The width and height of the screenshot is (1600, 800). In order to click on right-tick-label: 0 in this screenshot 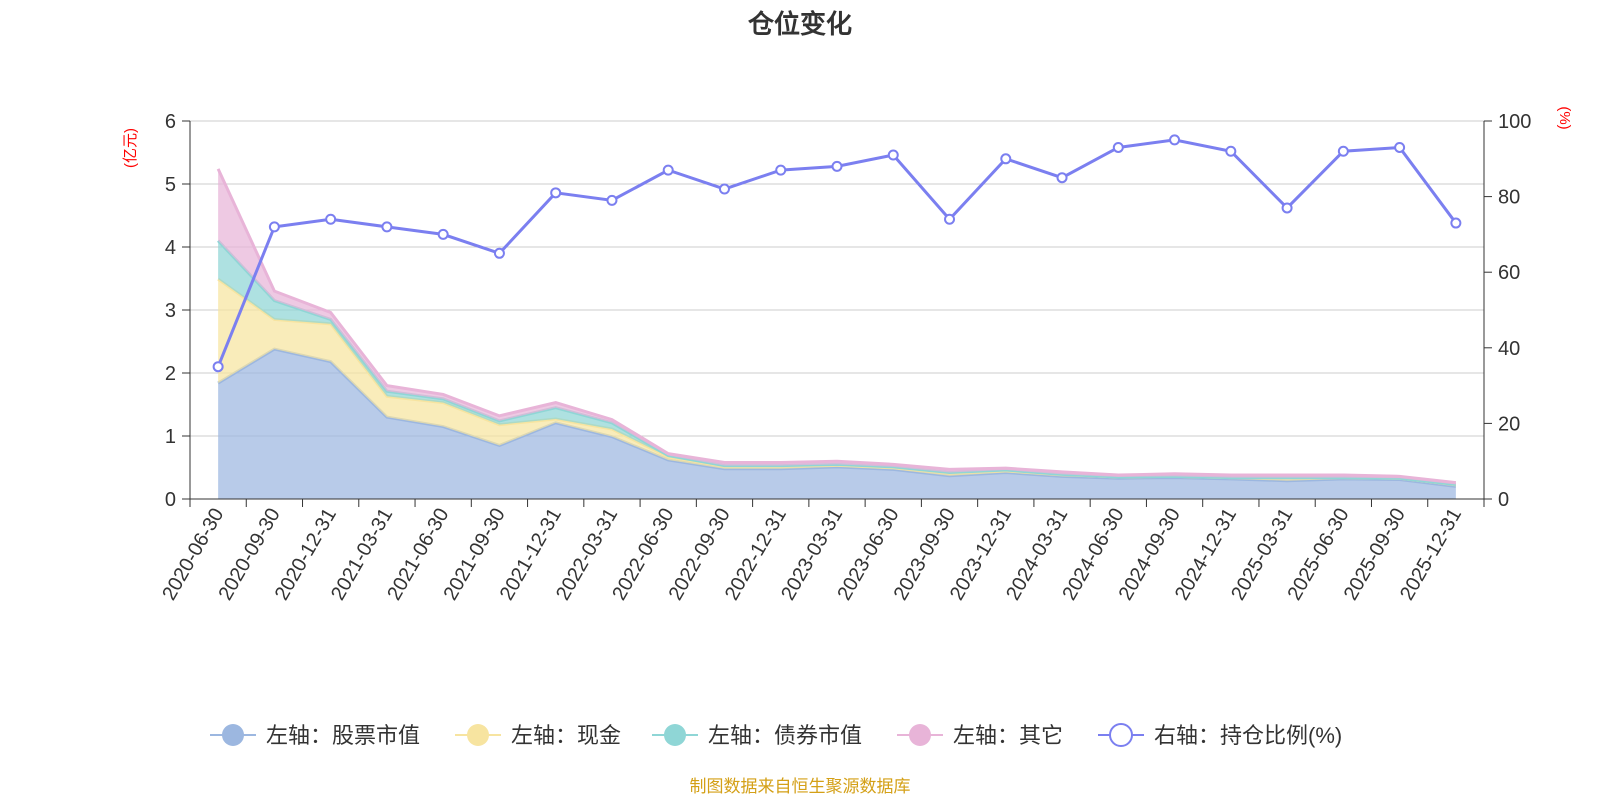, I will do `click(1503, 500)`.